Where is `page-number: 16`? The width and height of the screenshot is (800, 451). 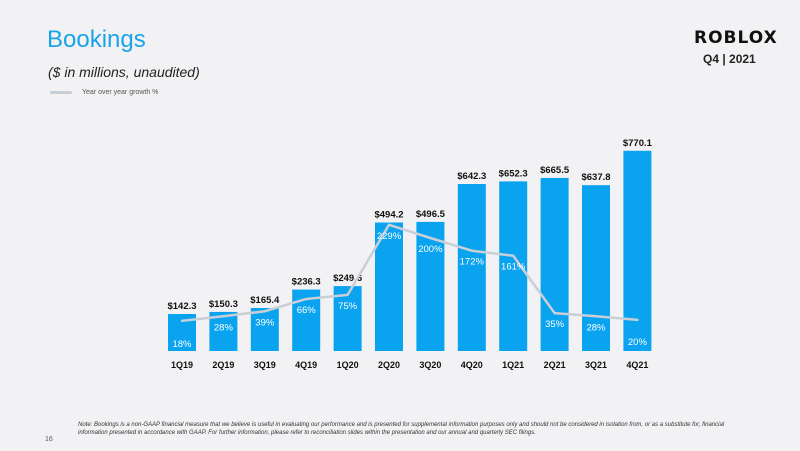 page-number: 16 is located at coordinates (49, 439).